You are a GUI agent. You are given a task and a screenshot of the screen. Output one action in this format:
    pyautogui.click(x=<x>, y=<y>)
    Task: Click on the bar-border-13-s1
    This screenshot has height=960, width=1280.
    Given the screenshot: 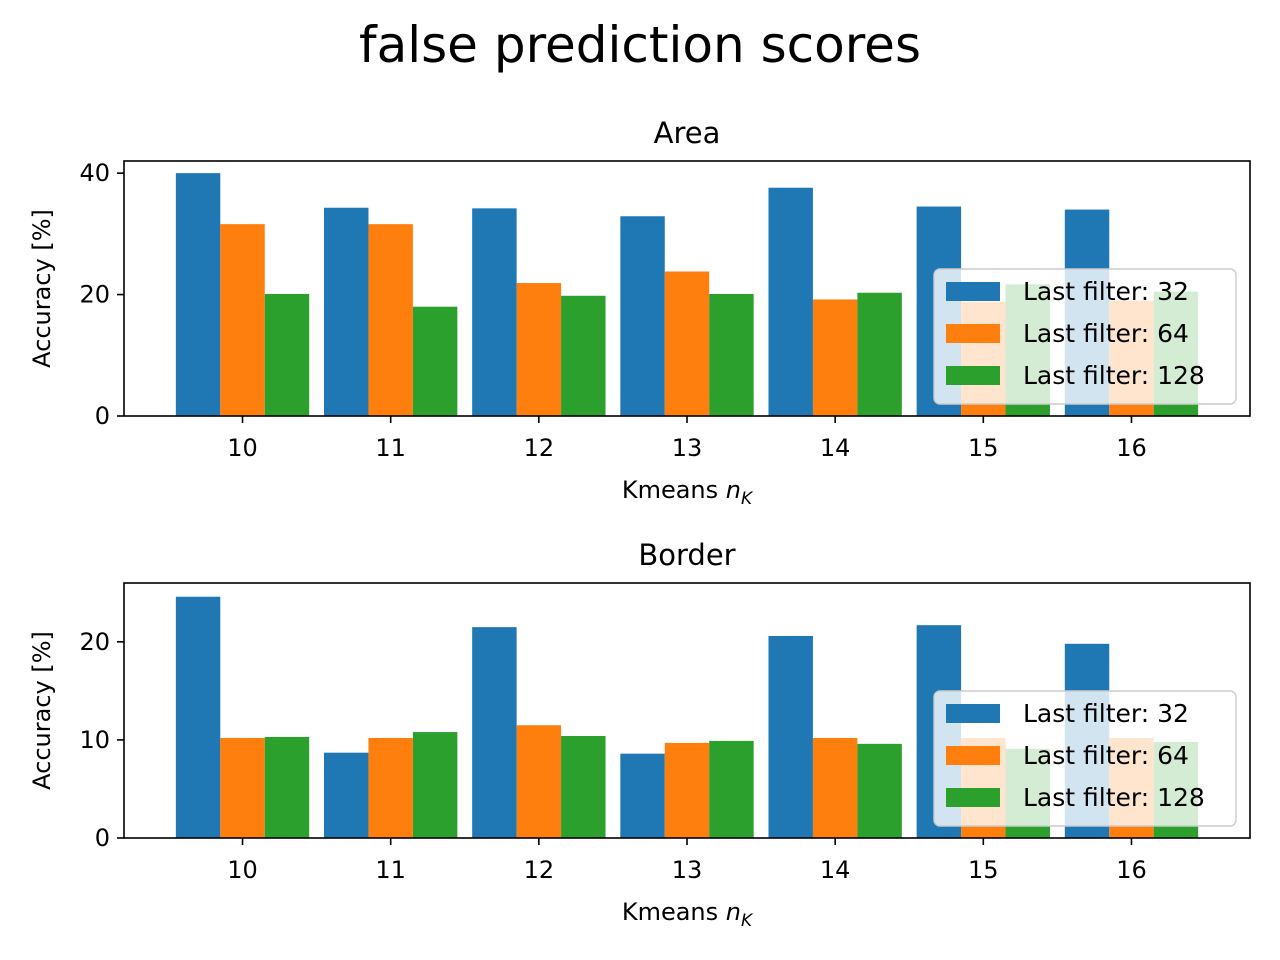 What is the action you would take?
    pyautogui.click(x=687, y=790)
    